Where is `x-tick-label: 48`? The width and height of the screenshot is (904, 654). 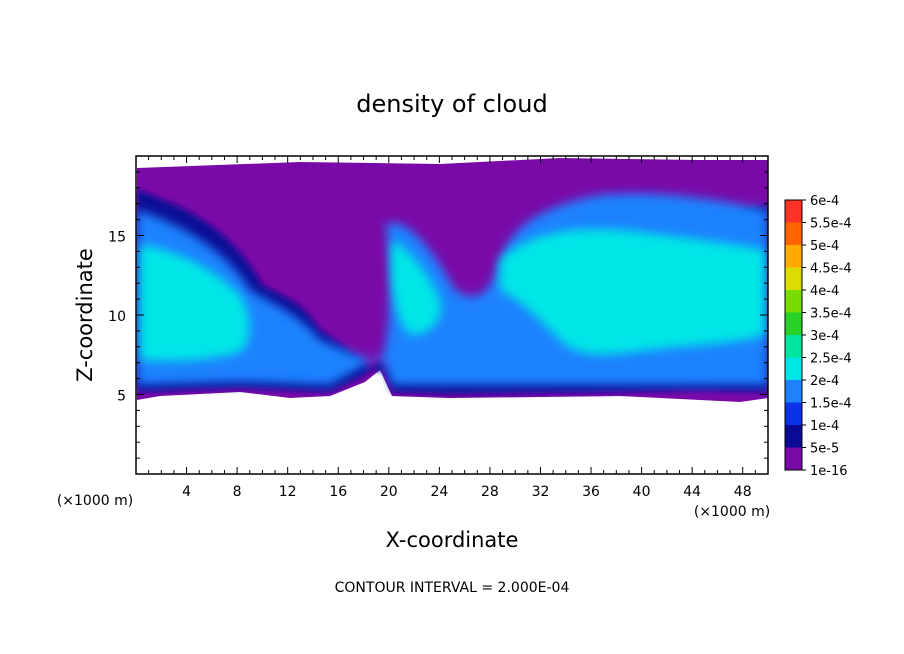
x-tick-label: 48 is located at coordinates (743, 492).